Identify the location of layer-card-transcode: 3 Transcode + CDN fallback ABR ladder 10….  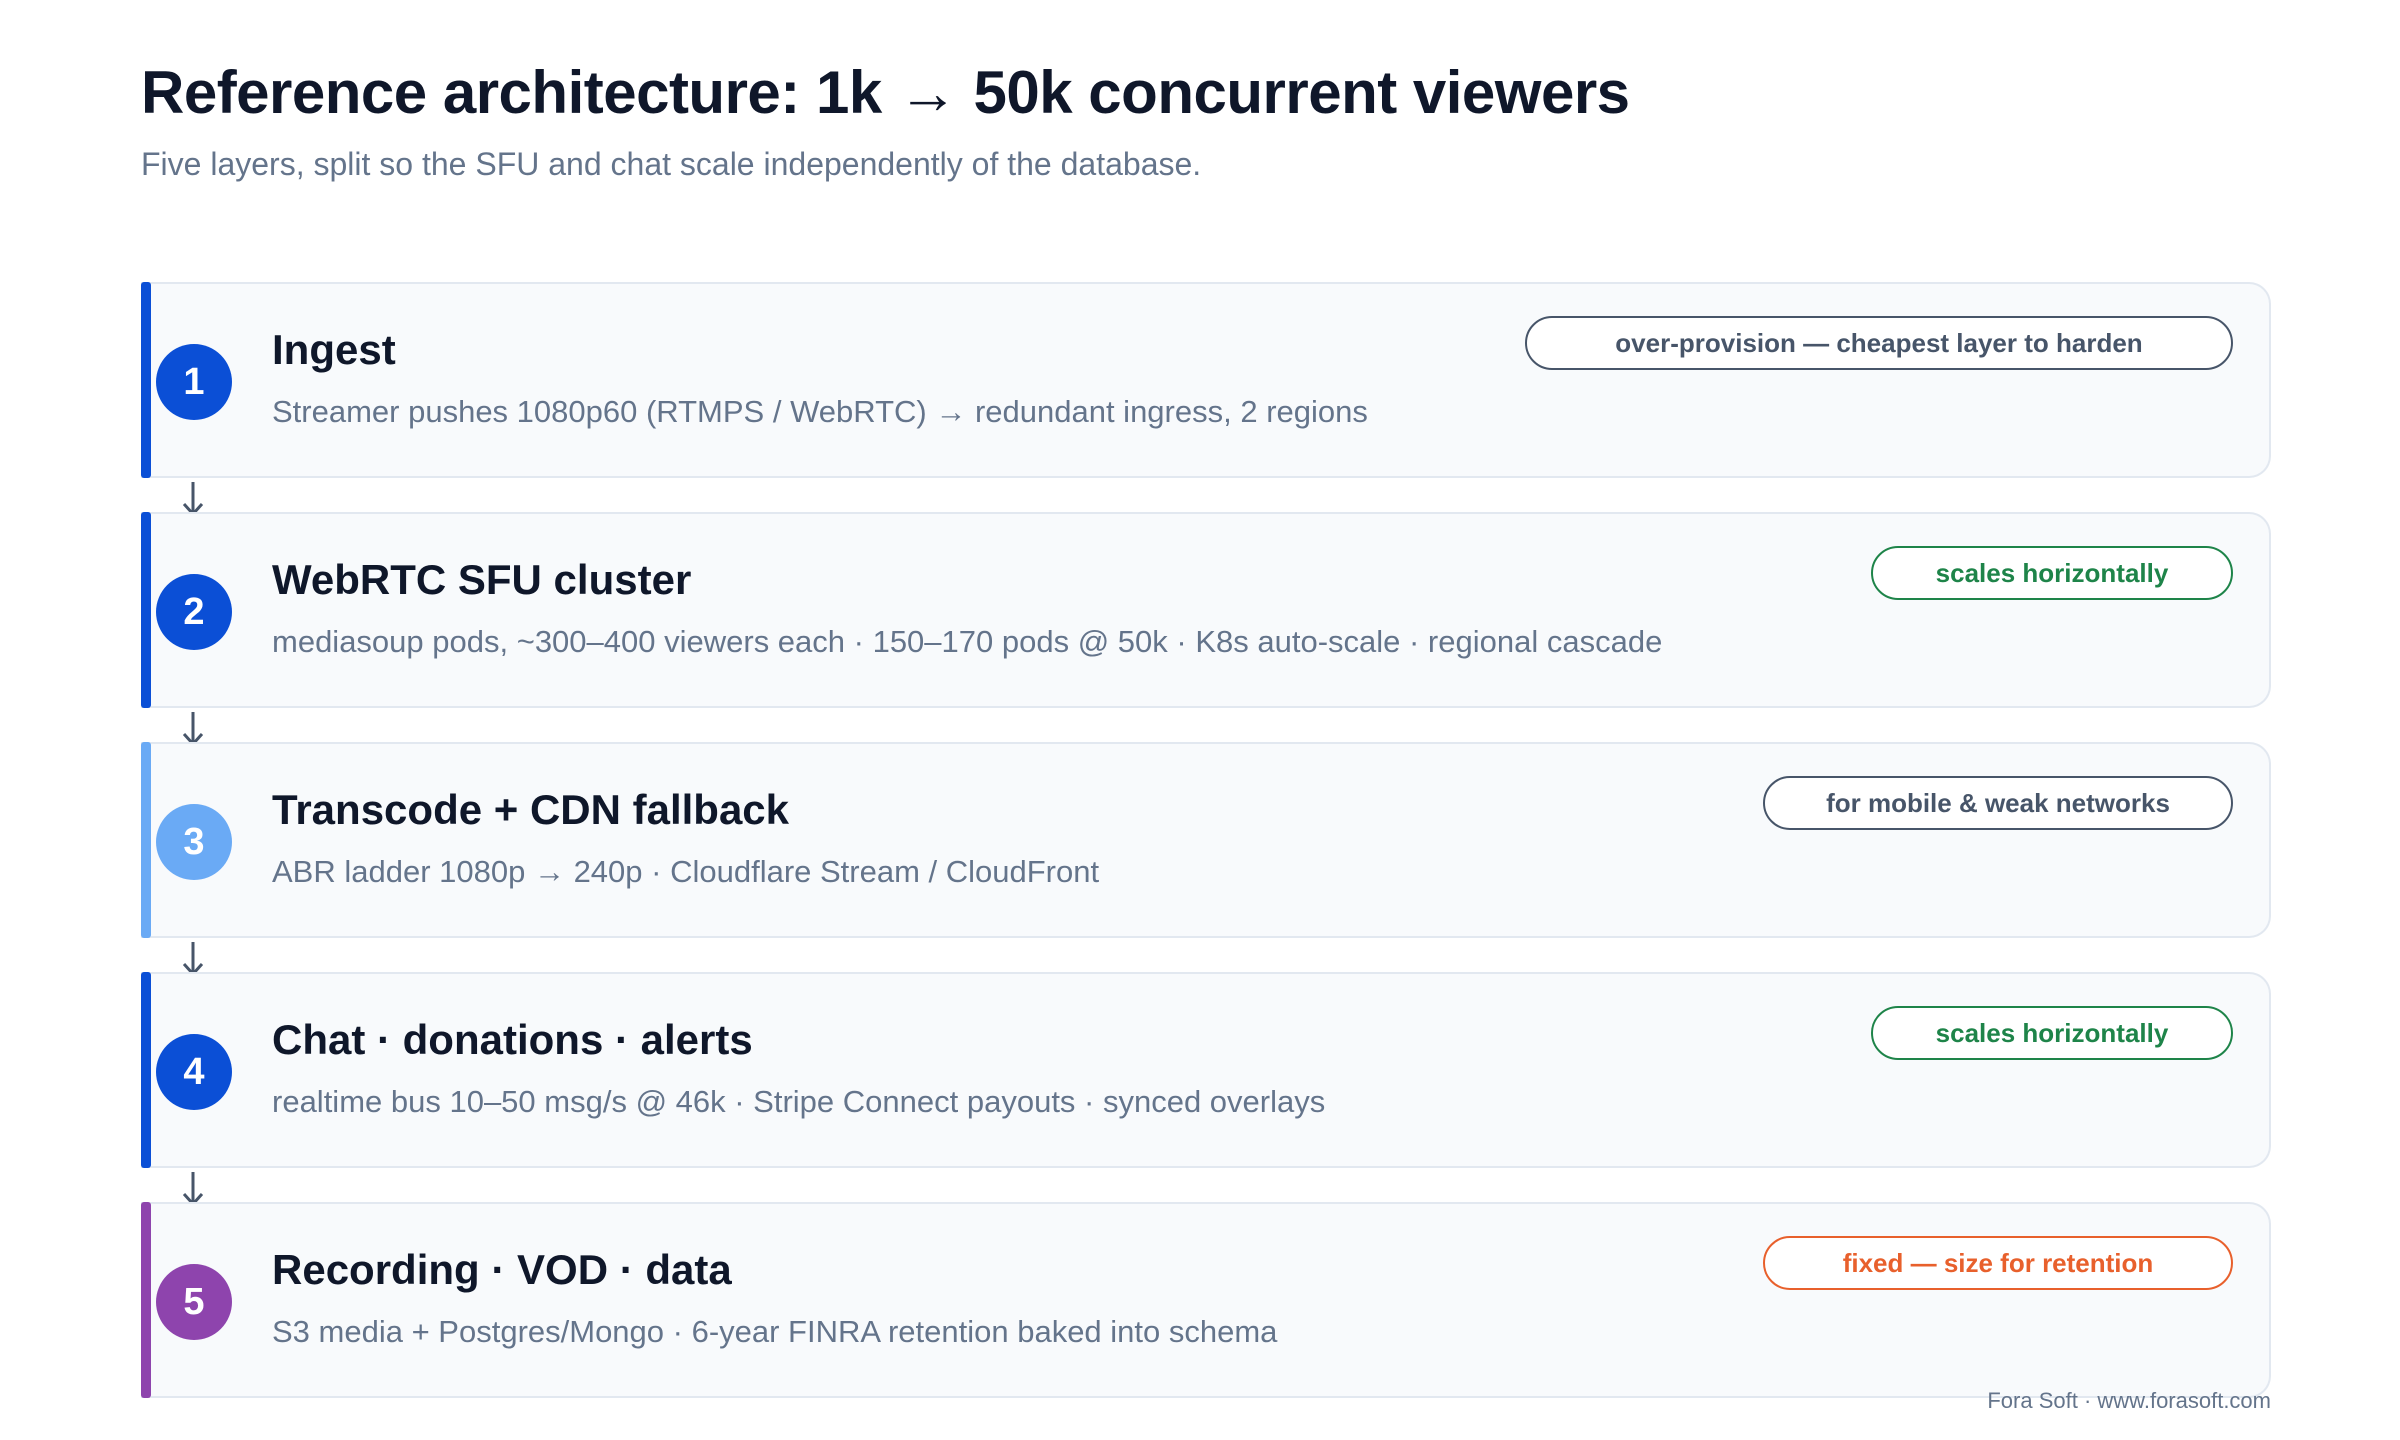
(1206, 840).